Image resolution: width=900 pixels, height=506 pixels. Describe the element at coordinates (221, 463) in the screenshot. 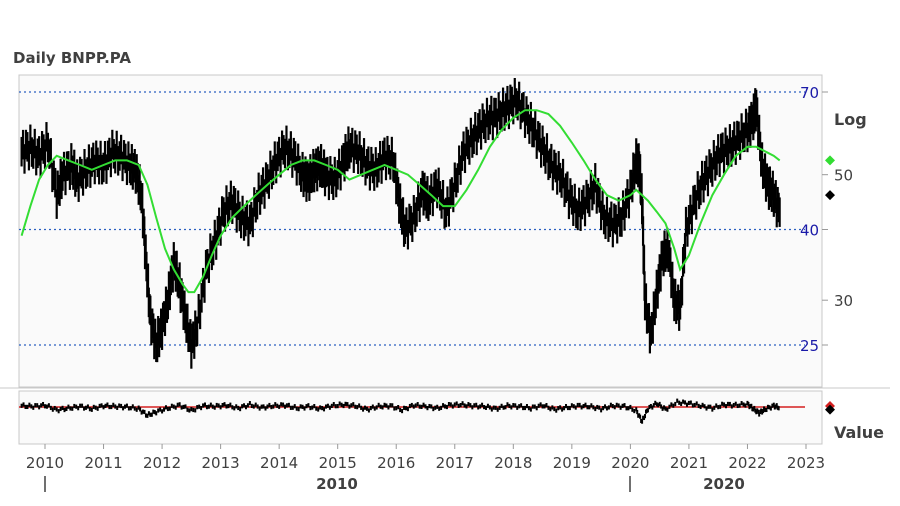

I see `x-tick-label-2013: 2013` at that location.